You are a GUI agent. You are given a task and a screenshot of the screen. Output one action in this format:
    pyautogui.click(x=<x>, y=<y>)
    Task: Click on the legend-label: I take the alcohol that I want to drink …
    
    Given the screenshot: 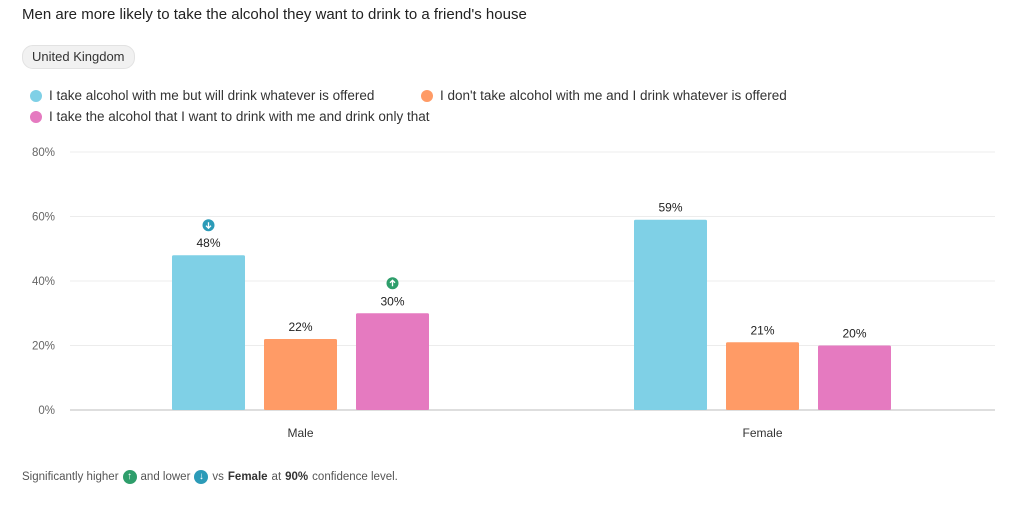 What is the action you would take?
    pyautogui.click(x=239, y=116)
    